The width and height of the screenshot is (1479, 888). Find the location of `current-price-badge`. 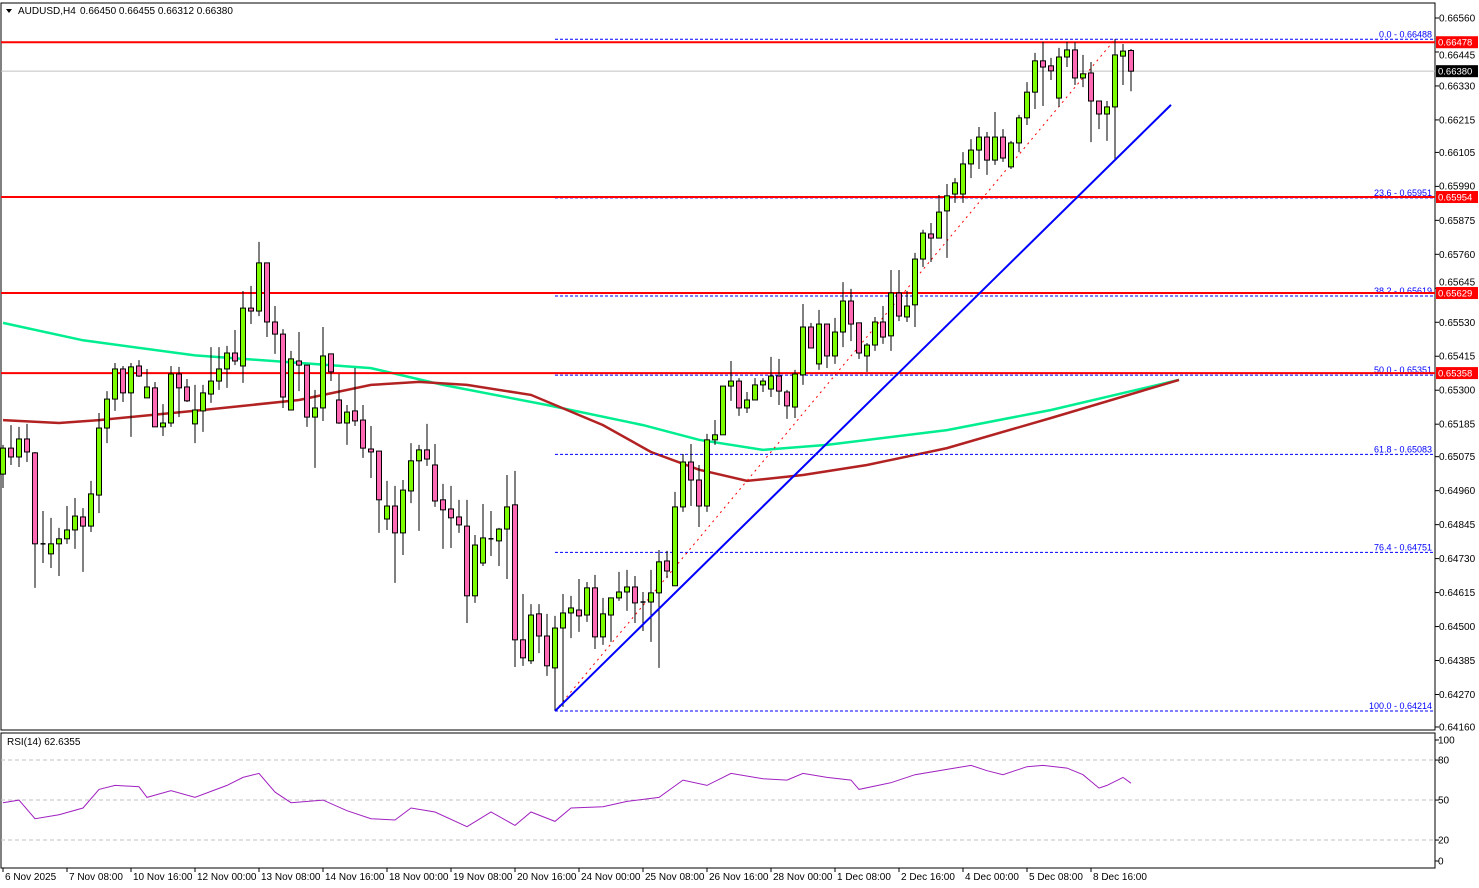

current-price-badge is located at coordinates (1457, 71).